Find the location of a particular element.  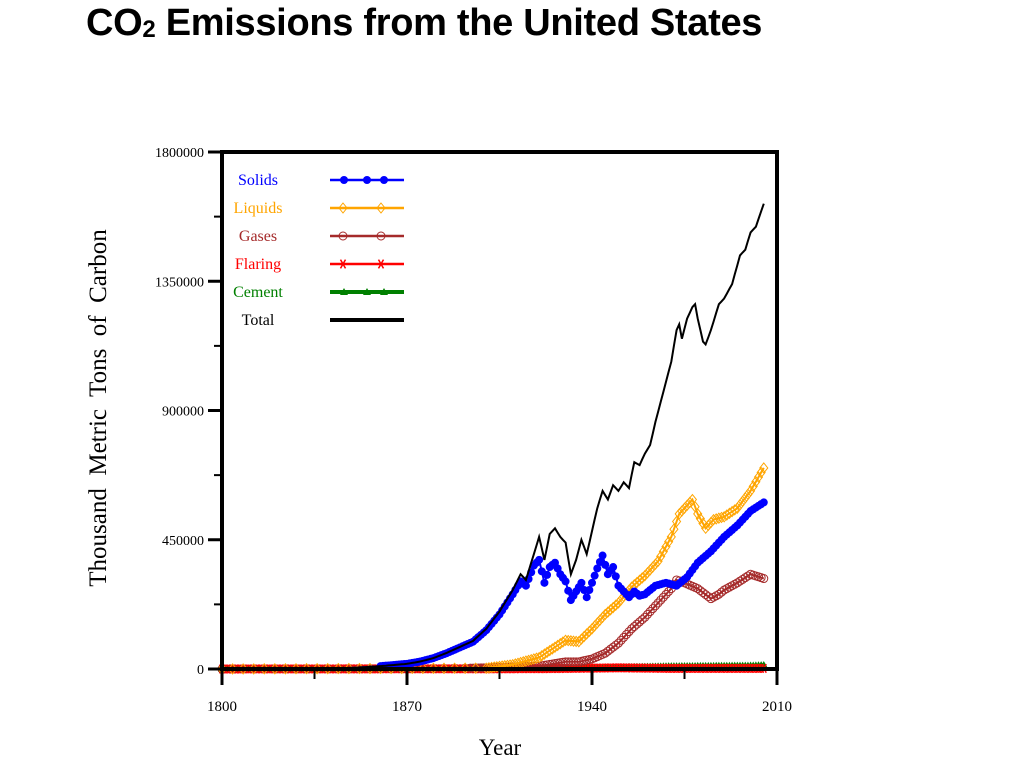

legend-marker-gases is located at coordinates (381, 236).